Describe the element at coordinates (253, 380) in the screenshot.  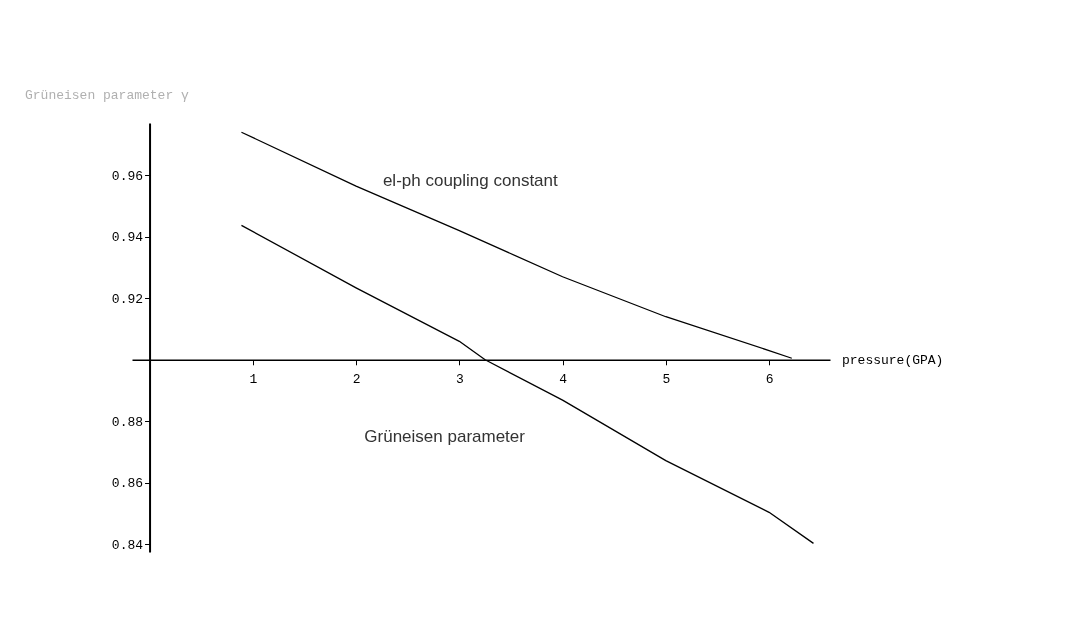
I see `x-tick-label: 1` at that location.